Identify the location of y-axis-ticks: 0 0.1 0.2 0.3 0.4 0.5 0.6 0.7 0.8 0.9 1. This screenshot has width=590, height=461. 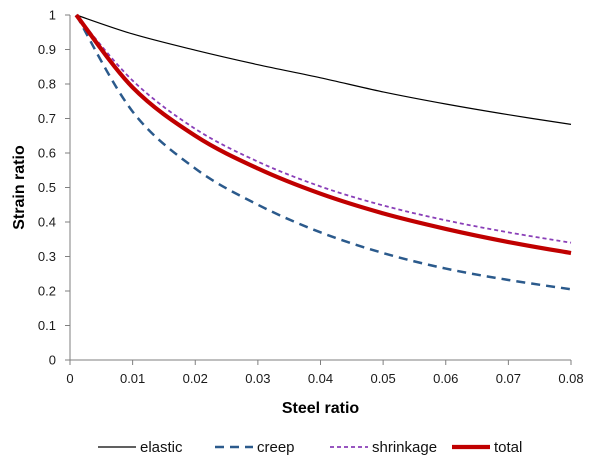
(54, 188).